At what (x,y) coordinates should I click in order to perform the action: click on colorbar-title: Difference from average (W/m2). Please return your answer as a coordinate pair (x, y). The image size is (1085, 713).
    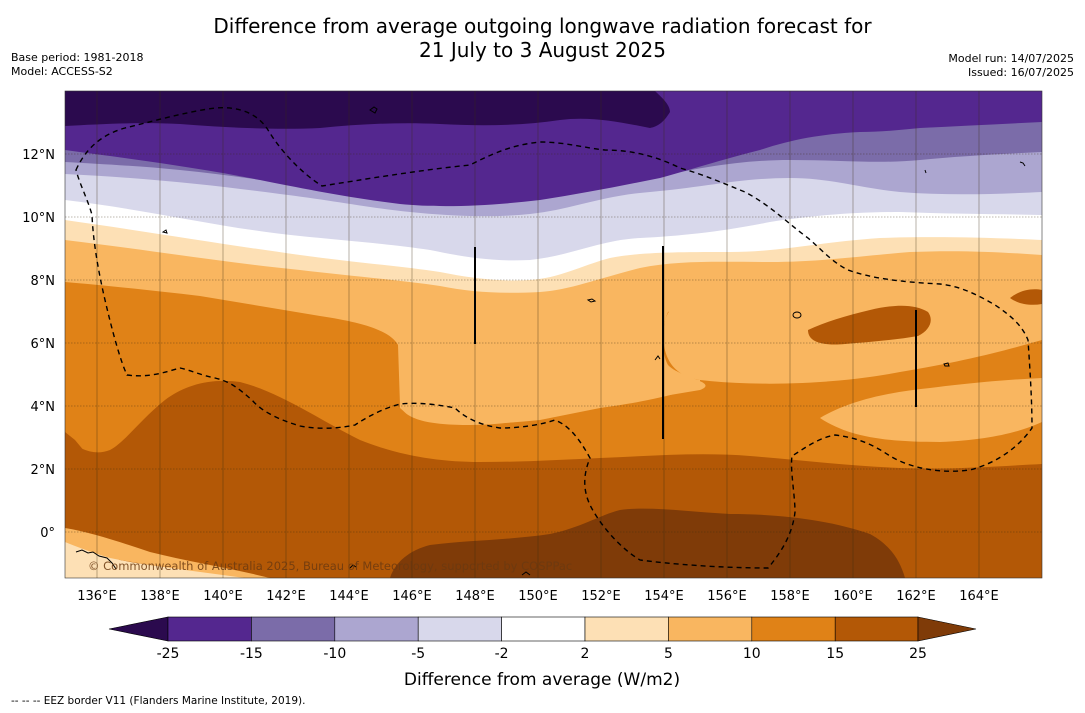
    Looking at the image, I should click on (542, 680).